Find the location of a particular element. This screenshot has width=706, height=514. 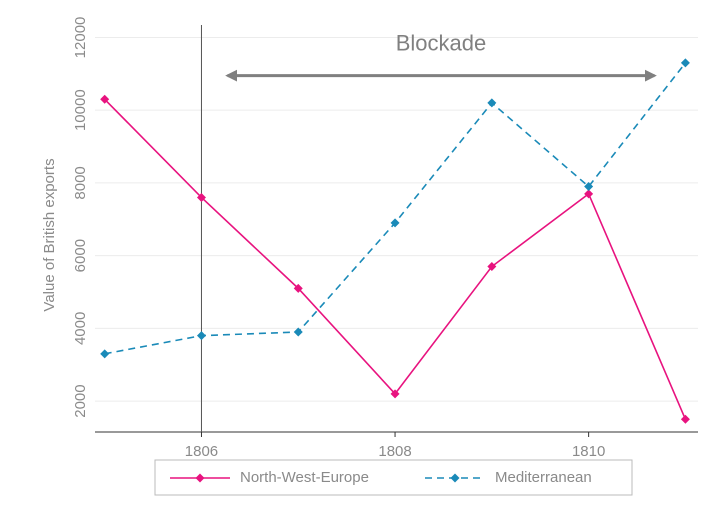

y-tick-label: 4000 is located at coordinates (80, 328).